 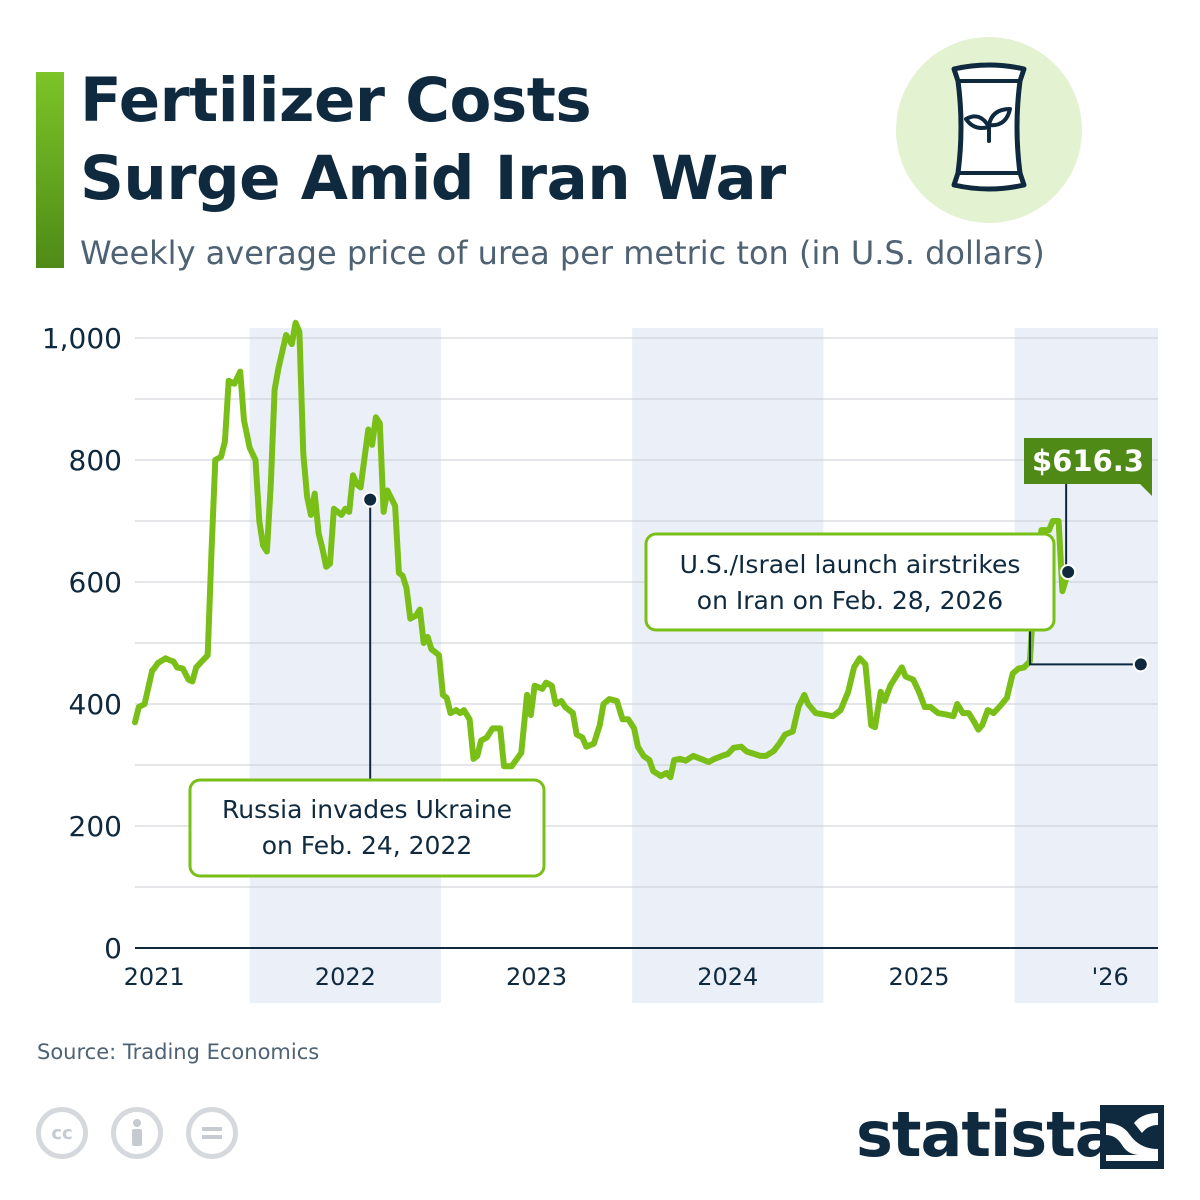 I want to click on y-tick-label: 200, so click(x=95, y=826).